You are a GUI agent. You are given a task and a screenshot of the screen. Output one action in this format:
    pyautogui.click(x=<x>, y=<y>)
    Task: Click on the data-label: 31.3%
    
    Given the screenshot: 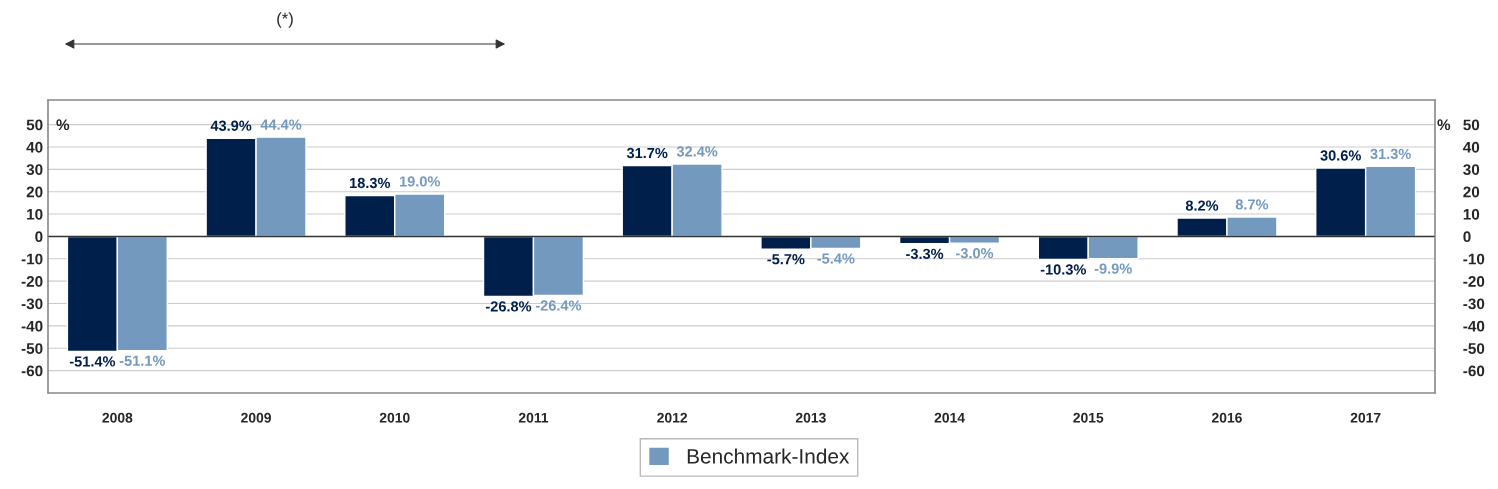 What is the action you would take?
    pyautogui.click(x=1390, y=154)
    